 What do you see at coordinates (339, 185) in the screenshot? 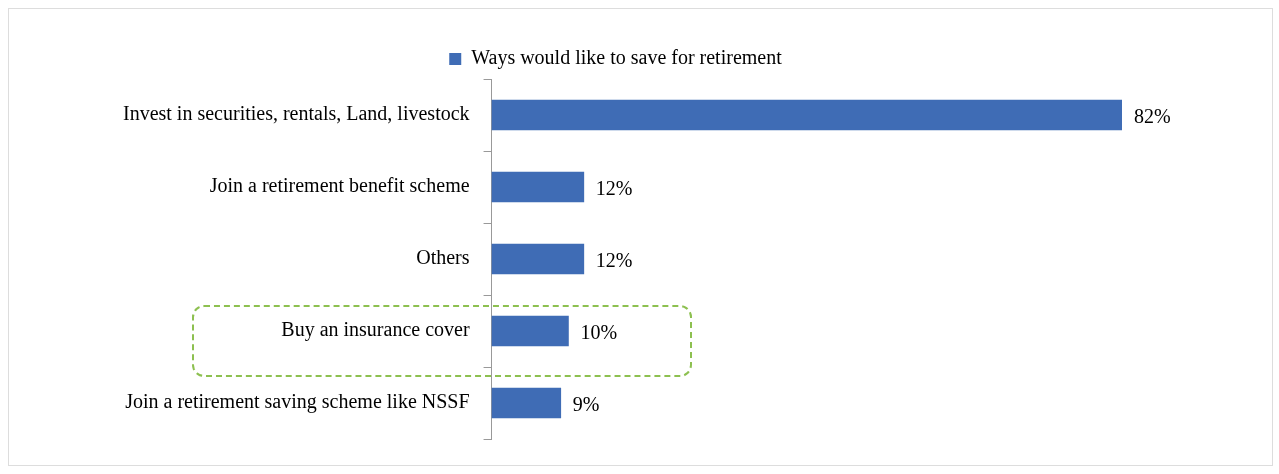
I see `y-tick-label: Join a retirement benefit scheme` at bounding box center [339, 185].